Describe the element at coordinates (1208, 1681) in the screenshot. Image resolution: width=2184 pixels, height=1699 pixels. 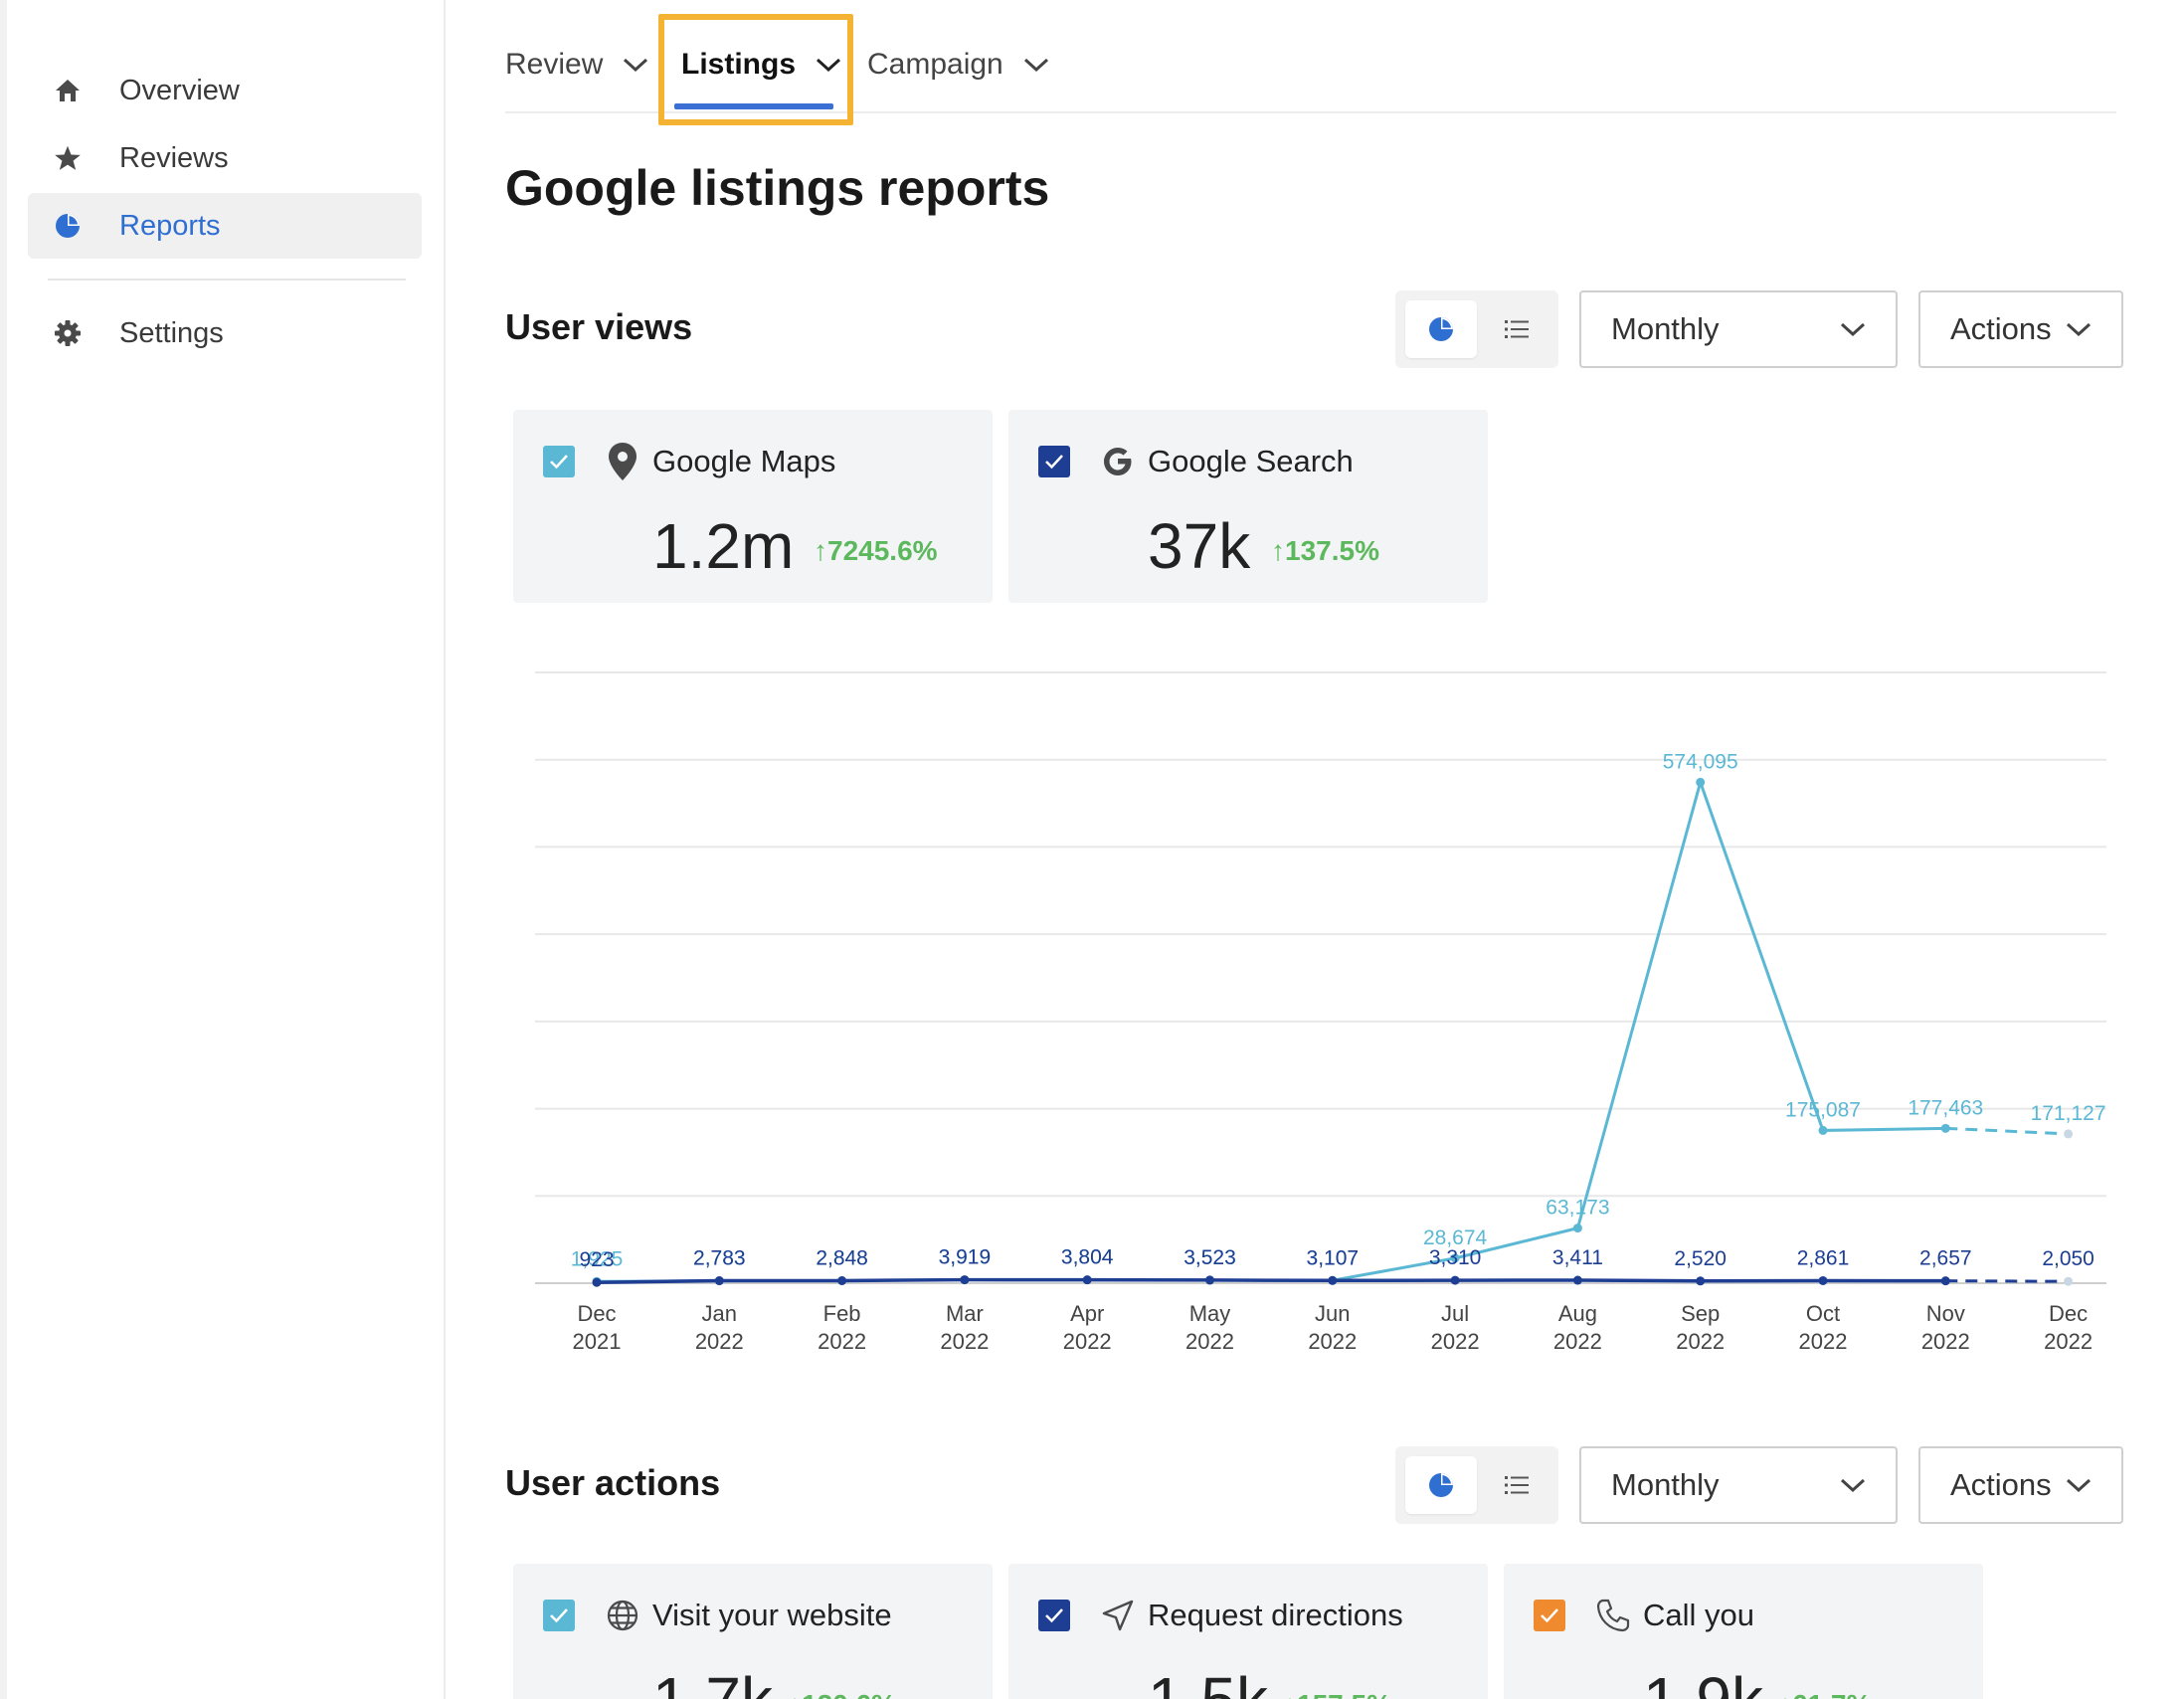
I see `metric-value: 1.5k` at that location.